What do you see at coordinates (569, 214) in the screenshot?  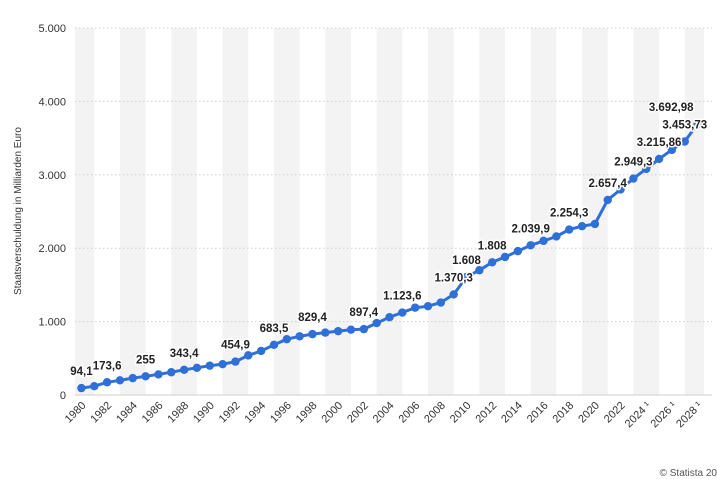 I see `data-label: 2.254,3` at bounding box center [569, 214].